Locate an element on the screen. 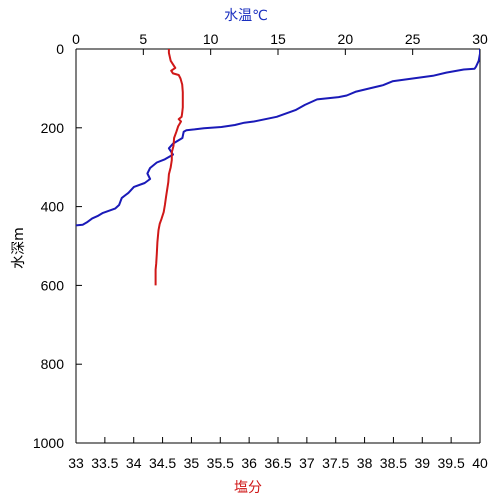 Image resolution: width=500 pixels, height=500 pixels. salinity-tick-label: 38.5 is located at coordinates (393, 463).